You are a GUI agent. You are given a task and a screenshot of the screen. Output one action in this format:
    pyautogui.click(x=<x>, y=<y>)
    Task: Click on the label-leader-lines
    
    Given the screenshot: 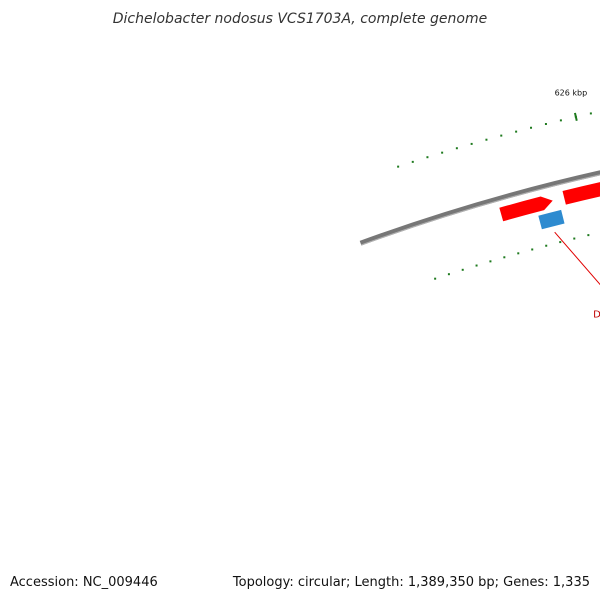 What is the action you would take?
    pyautogui.click(x=577, y=258)
    